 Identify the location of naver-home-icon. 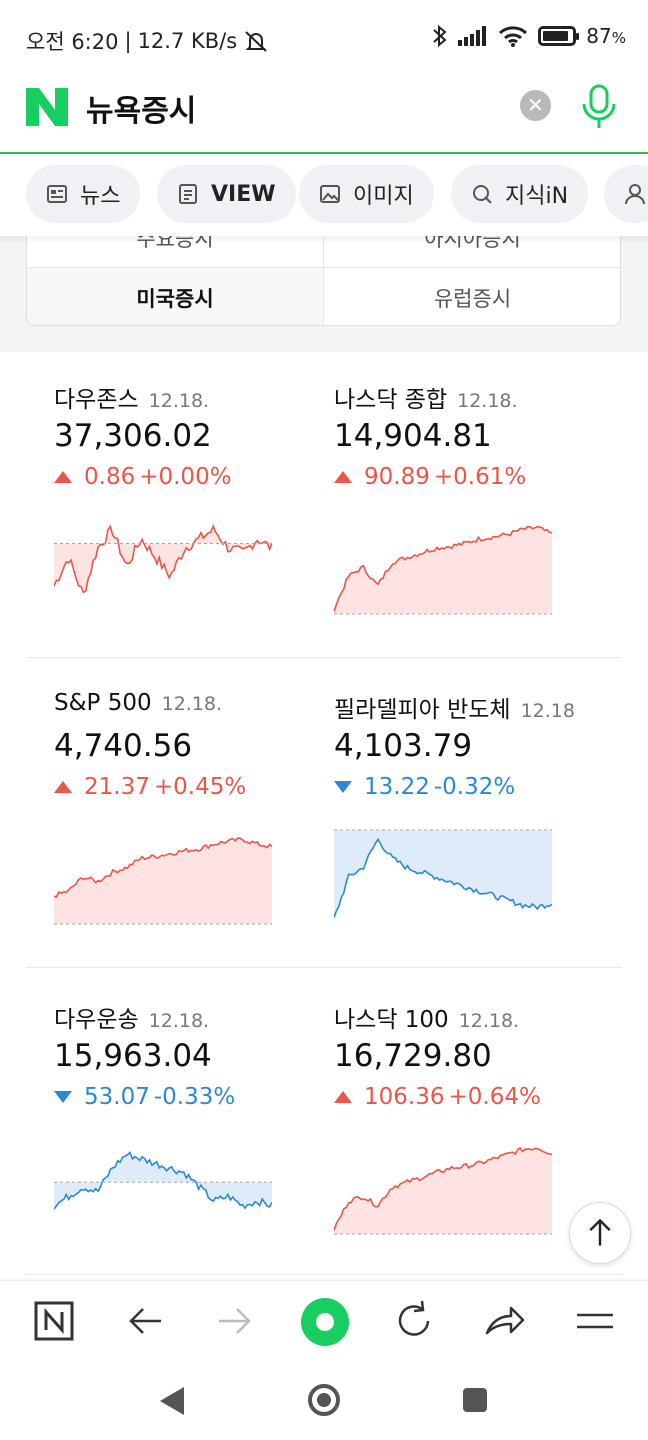
(54, 1321).